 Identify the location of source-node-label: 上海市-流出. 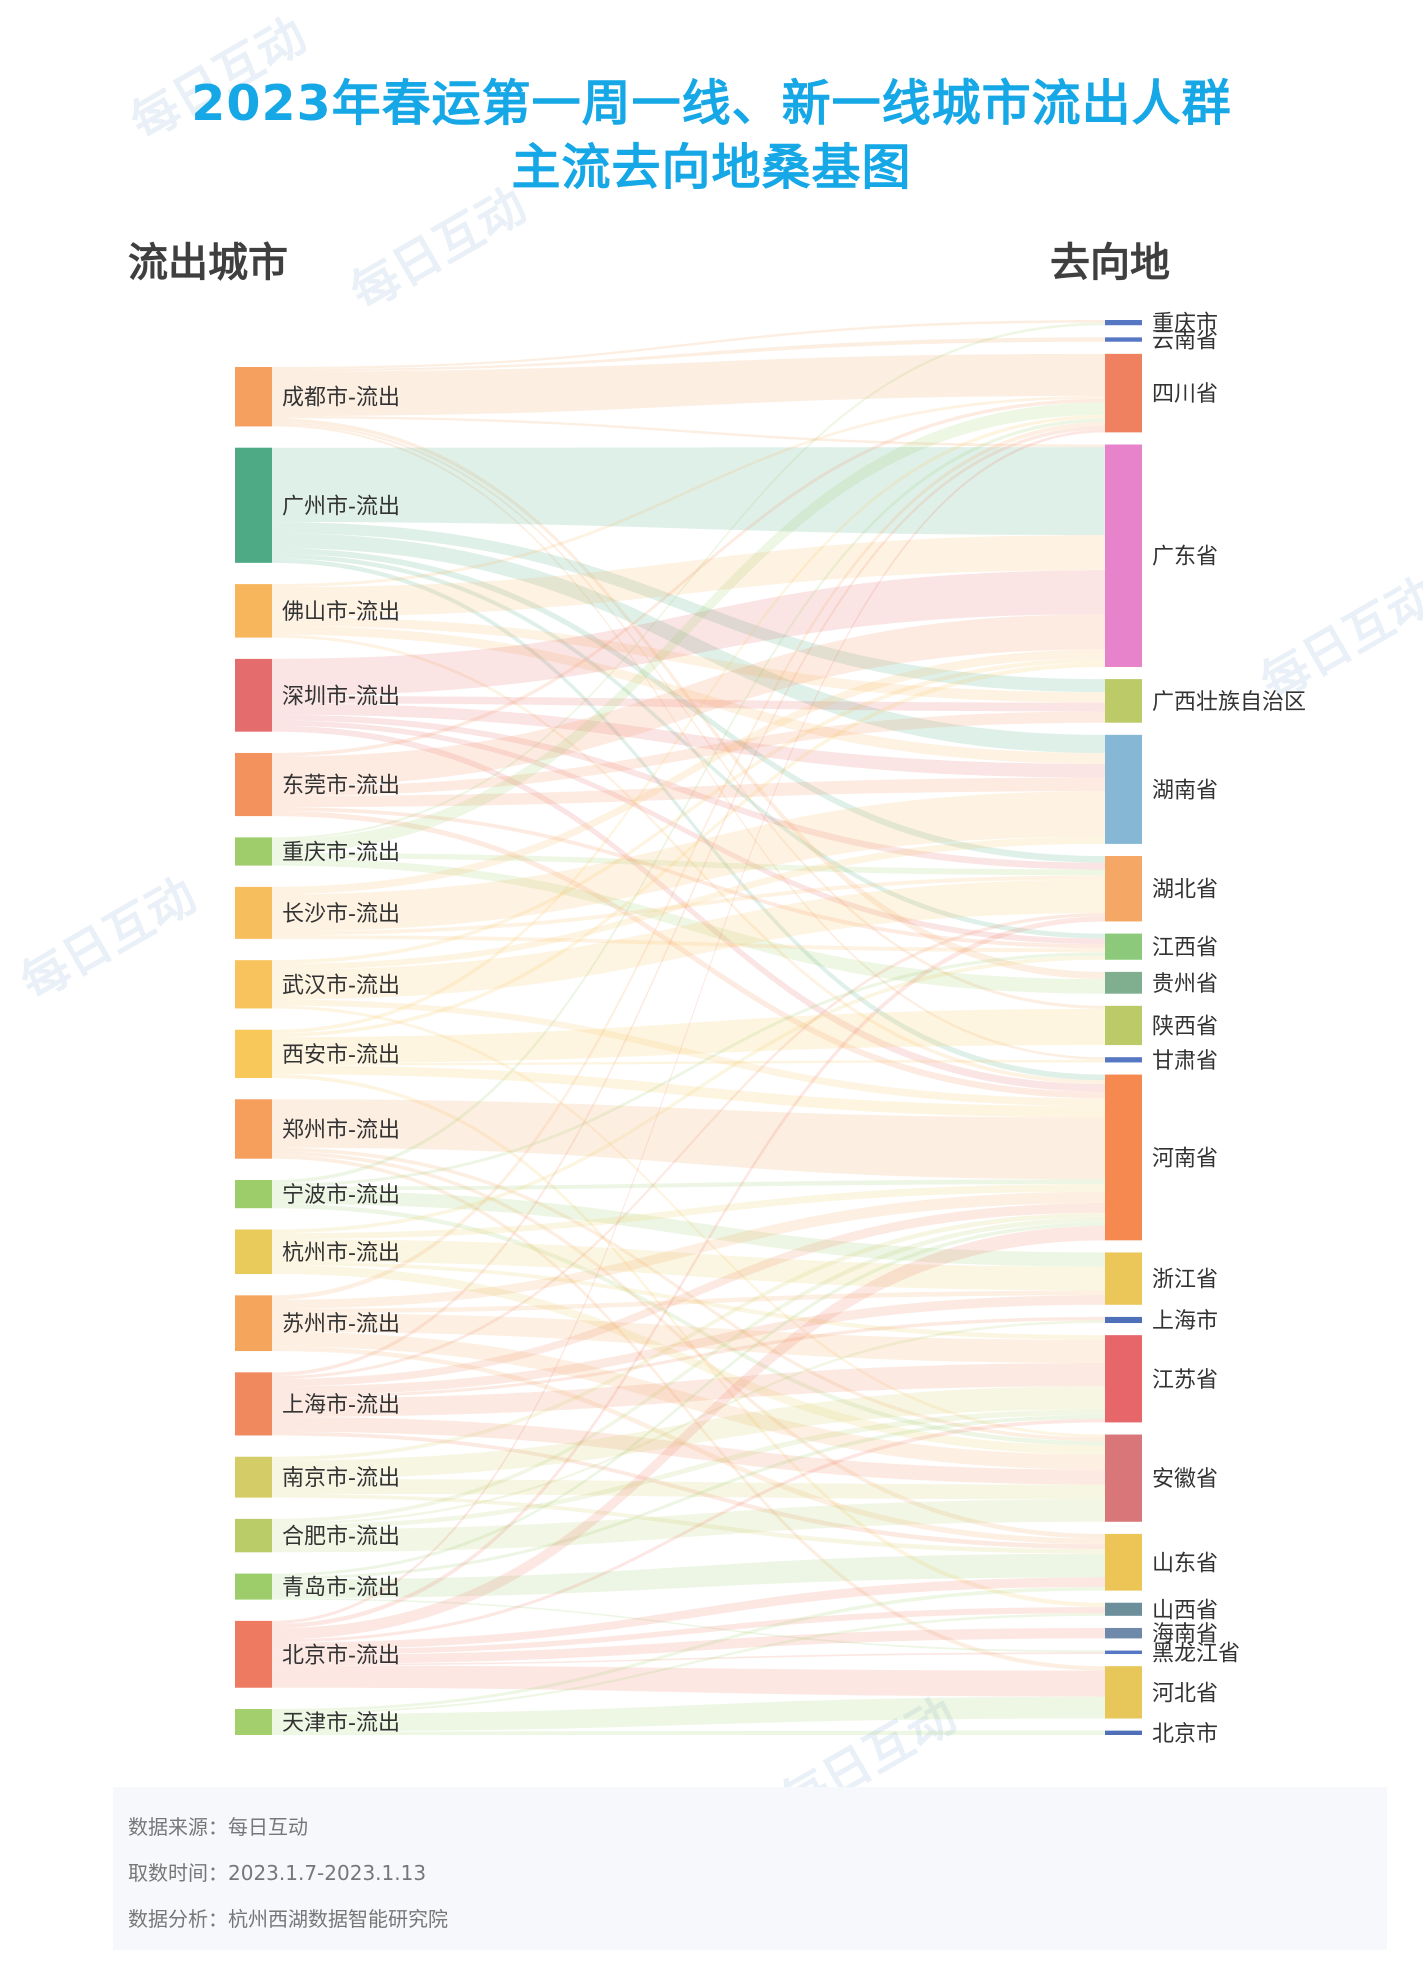
(341, 1405).